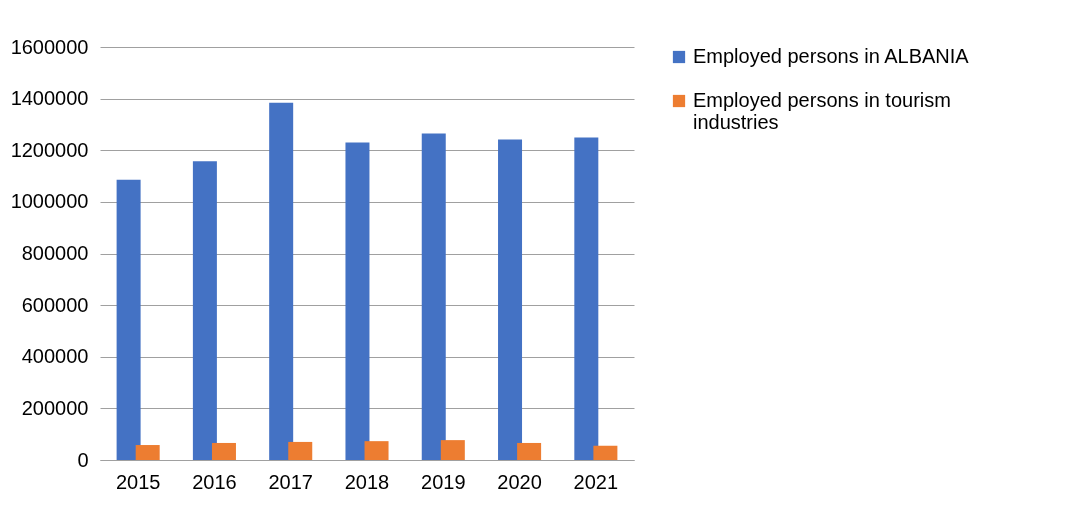  Describe the element at coordinates (49, 98) in the screenshot. I see `y-tick-label: 1400000` at that location.